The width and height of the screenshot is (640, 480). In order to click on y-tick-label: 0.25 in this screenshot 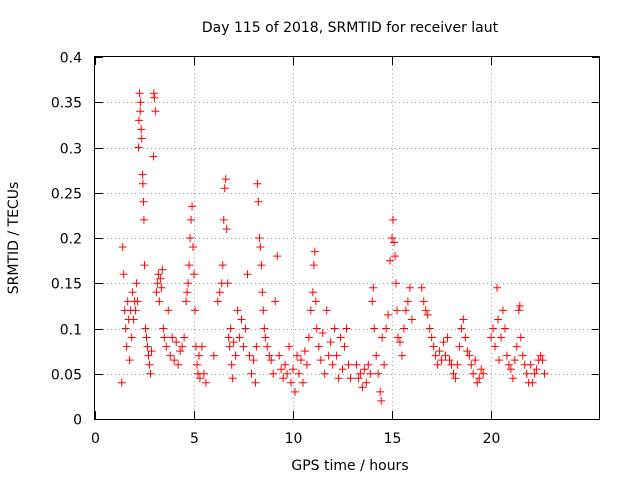, I will do `click(66, 195)`.